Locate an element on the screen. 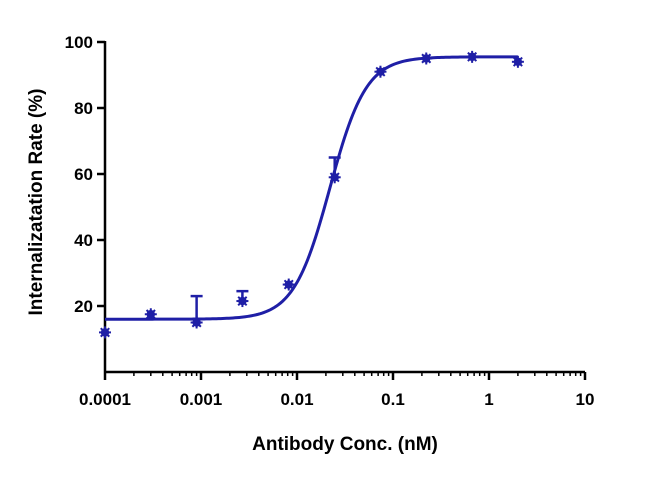 The image size is (650, 479). x-tick-label: 0.1 is located at coordinates (393, 399).